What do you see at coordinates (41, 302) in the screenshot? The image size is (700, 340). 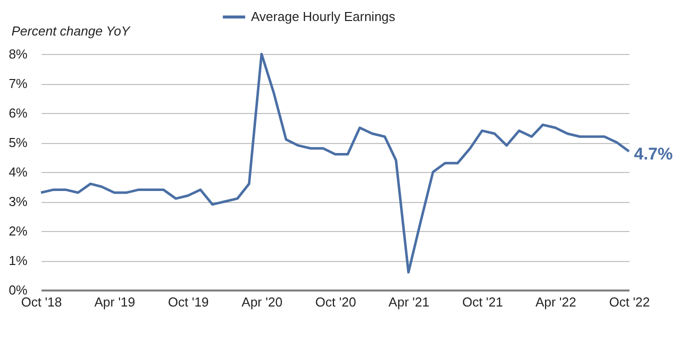 I see `x-tick-label: Oct '18` at bounding box center [41, 302].